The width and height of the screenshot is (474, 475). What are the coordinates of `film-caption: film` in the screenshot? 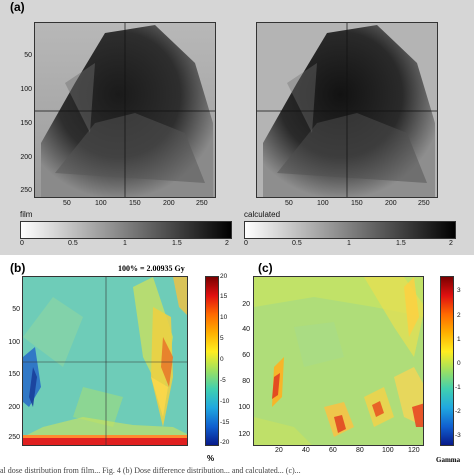 It's located at (26, 214).